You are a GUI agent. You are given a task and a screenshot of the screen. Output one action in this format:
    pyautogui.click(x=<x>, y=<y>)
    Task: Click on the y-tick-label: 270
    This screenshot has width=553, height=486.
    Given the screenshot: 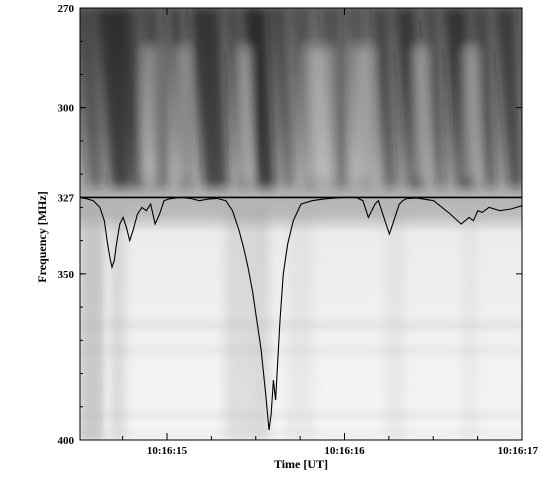 What is the action you would take?
    pyautogui.click(x=66, y=9)
    